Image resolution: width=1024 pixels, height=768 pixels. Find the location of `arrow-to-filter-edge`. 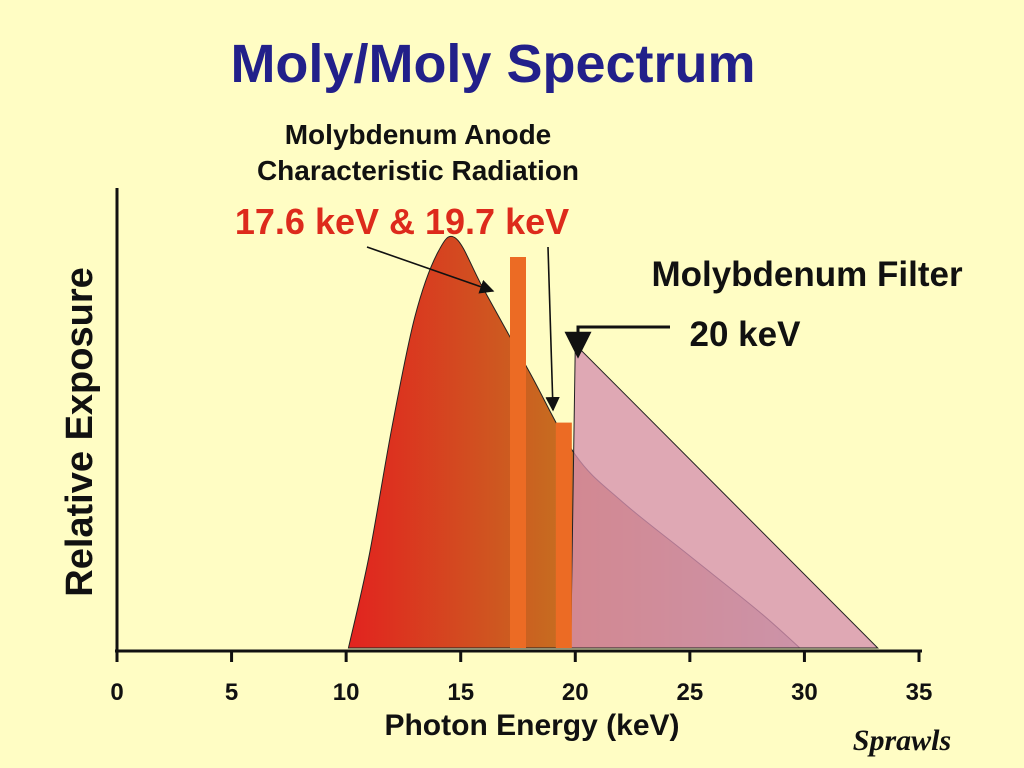

arrow-to-filter-edge is located at coordinates (617, 342).